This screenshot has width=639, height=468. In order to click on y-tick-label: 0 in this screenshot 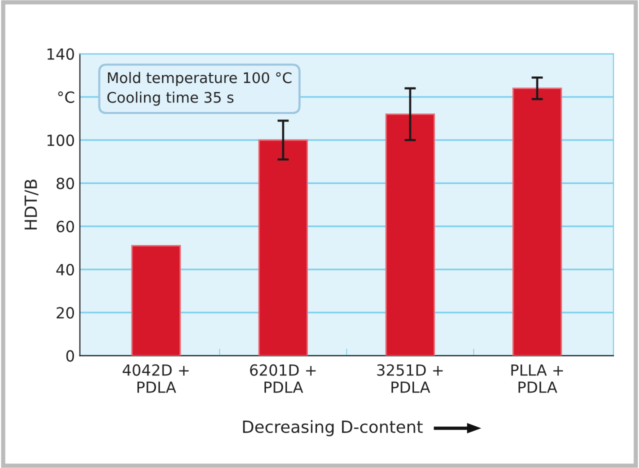, I will do `click(70, 356)`.